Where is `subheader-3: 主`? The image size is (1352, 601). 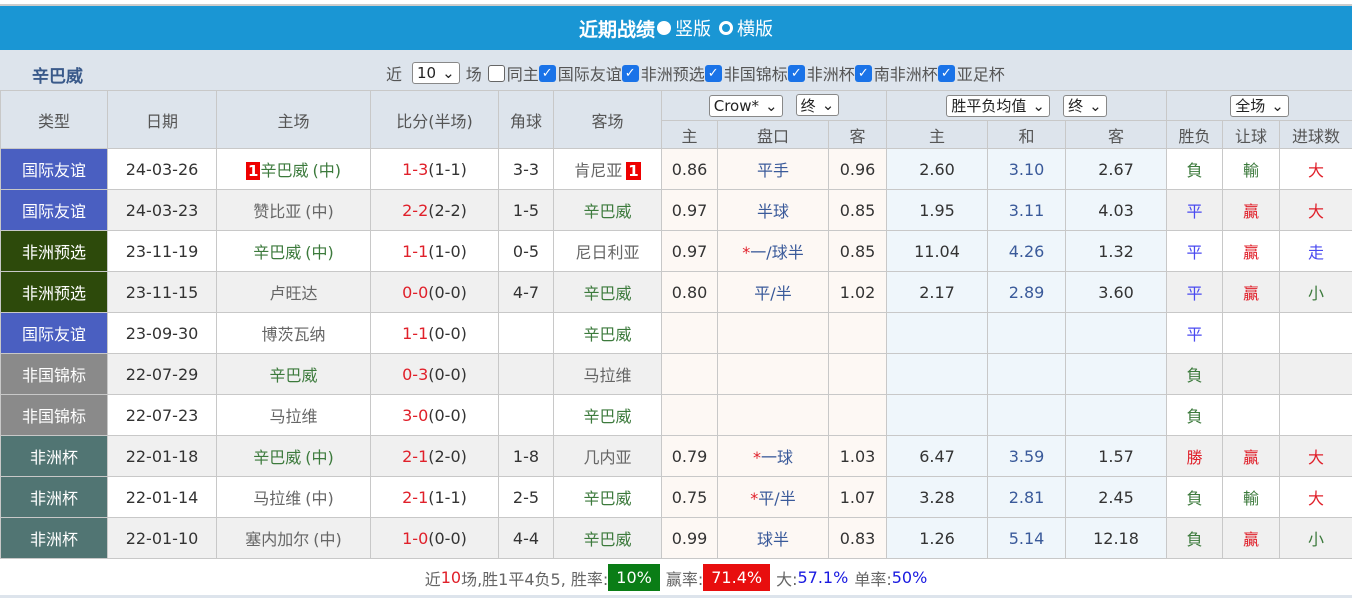
subheader-3: 主 is located at coordinates (937, 134).